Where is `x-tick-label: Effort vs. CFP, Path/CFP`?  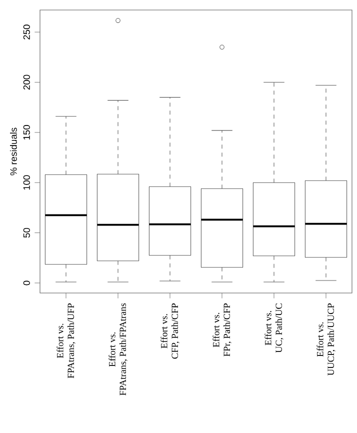 x-tick-label: Effort vs. CFP, Path/CFP is located at coordinates (170, 331).